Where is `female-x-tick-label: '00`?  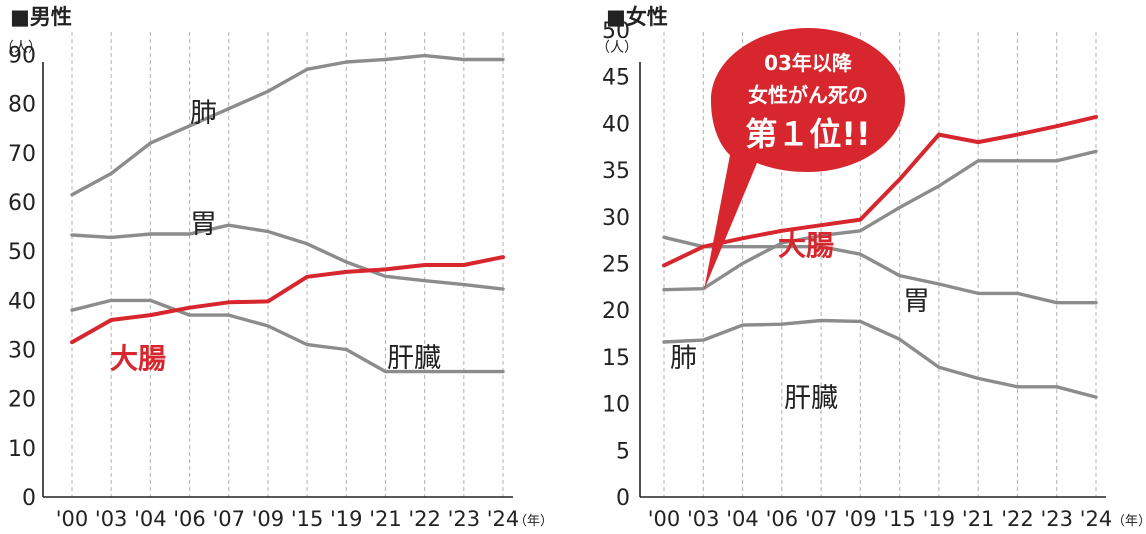 female-x-tick-label: '00 is located at coordinates (664, 519).